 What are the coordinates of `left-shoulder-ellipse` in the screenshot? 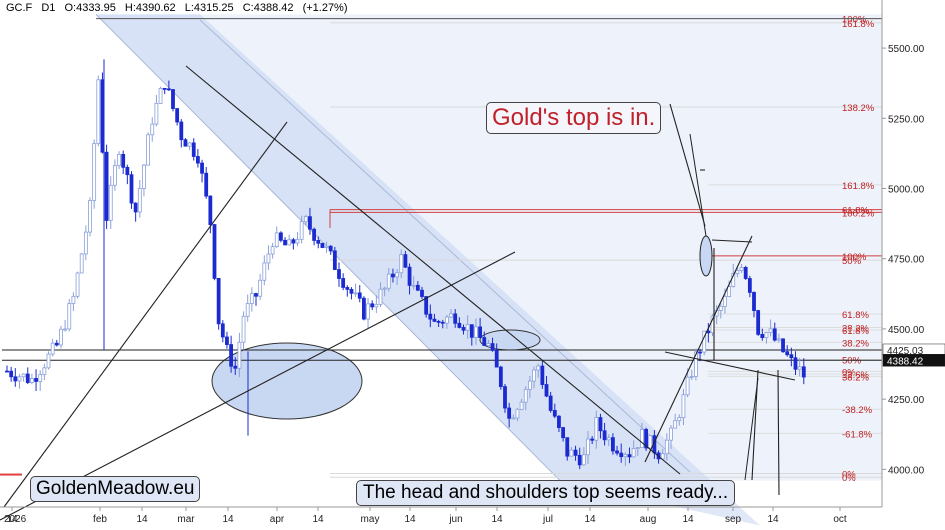 It's located at (287, 381).